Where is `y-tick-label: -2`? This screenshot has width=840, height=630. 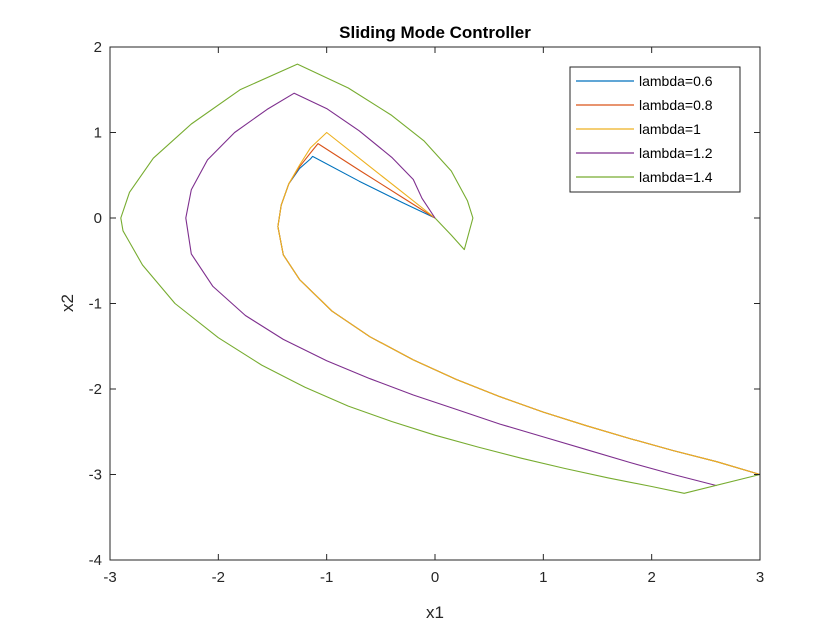
y-tick-label: -2 is located at coordinates (95, 389).